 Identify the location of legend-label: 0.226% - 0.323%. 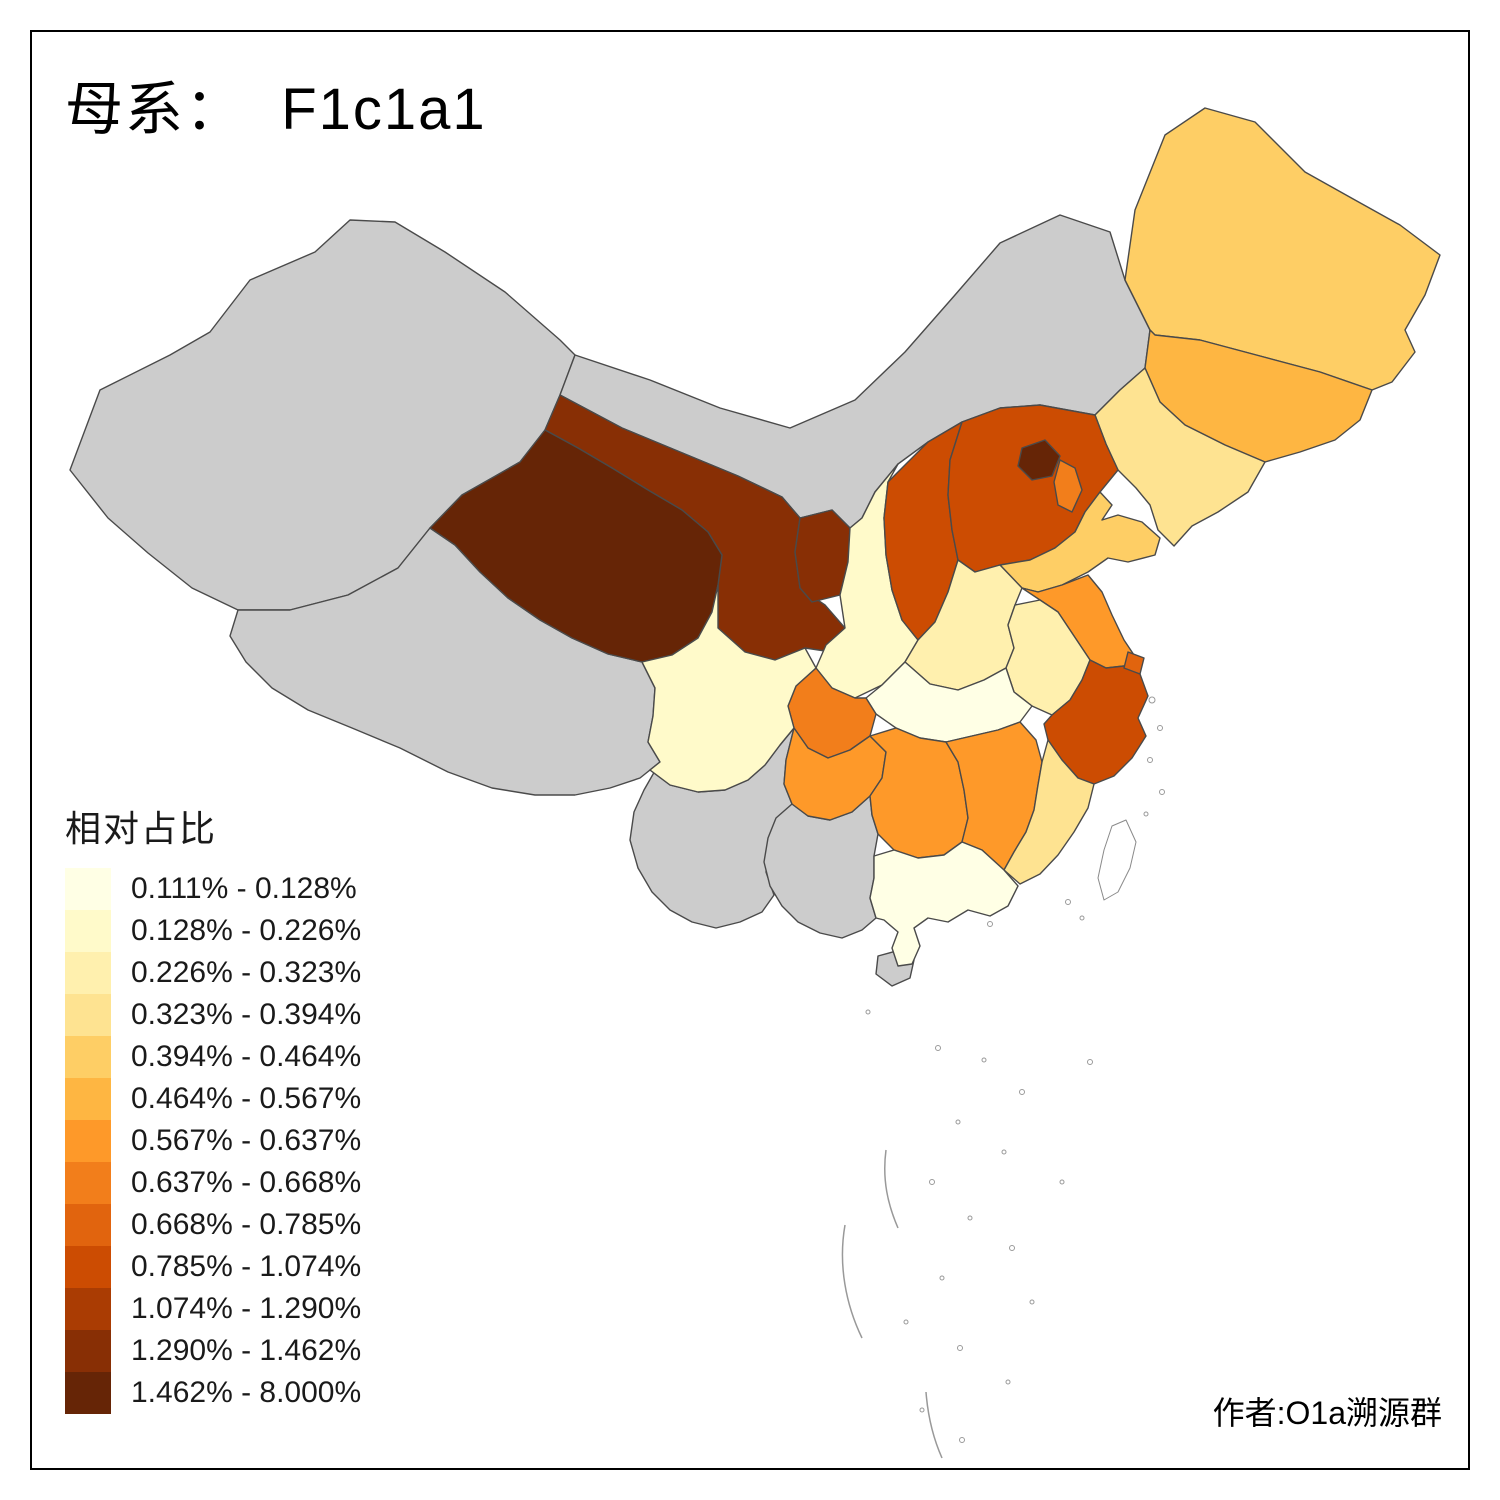
(246, 972).